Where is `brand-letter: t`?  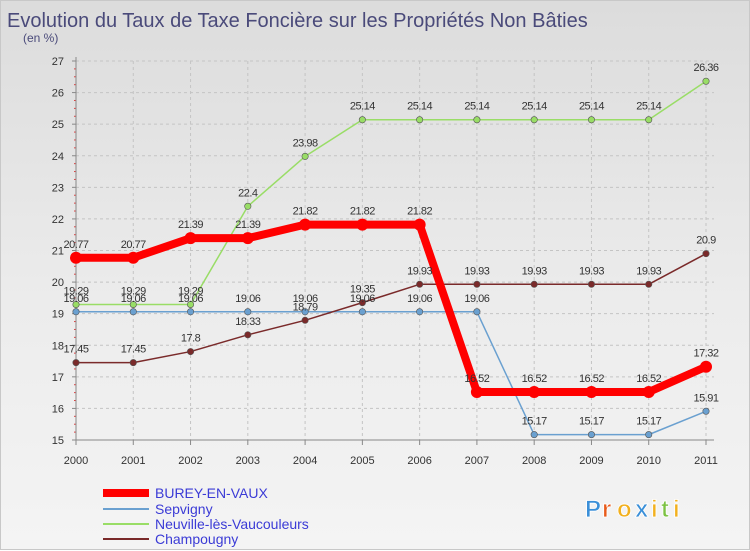 brand-letter: t is located at coordinates (665, 509).